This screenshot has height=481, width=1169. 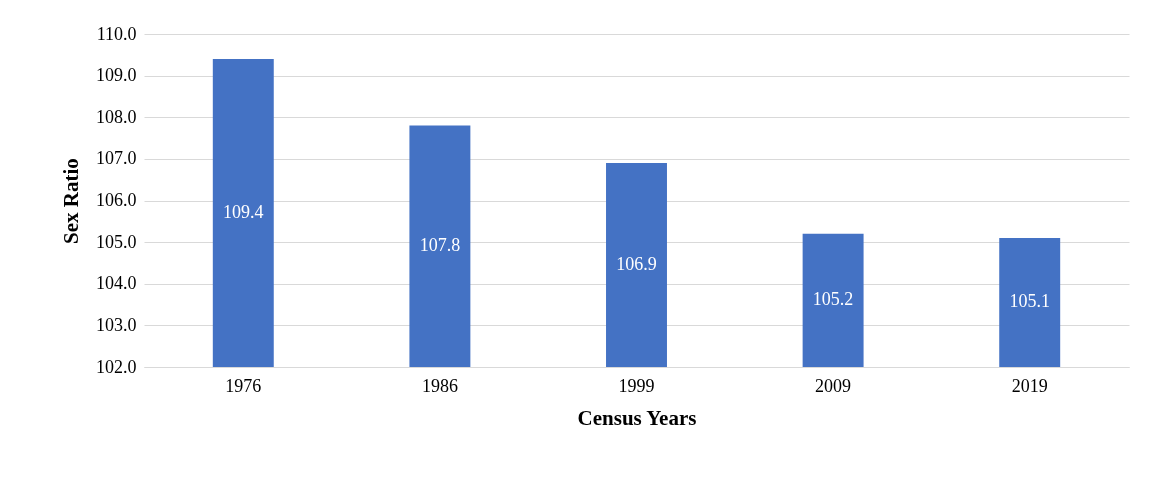 I want to click on x-tick-label: 1986, so click(x=439, y=385).